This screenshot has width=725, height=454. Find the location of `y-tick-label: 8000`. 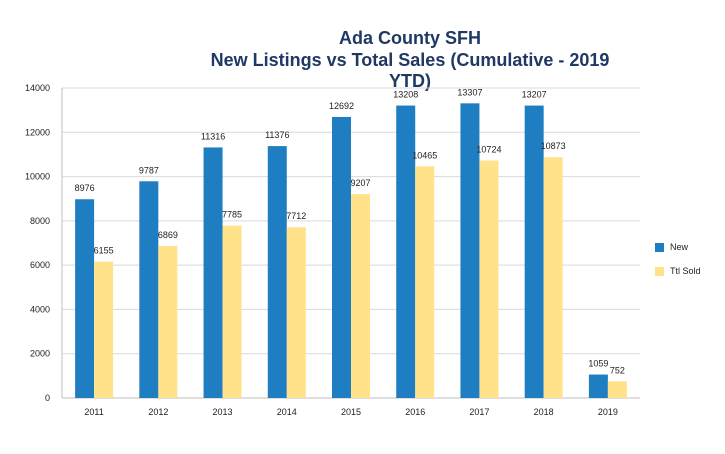

y-tick-label: 8000 is located at coordinates (40, 221).